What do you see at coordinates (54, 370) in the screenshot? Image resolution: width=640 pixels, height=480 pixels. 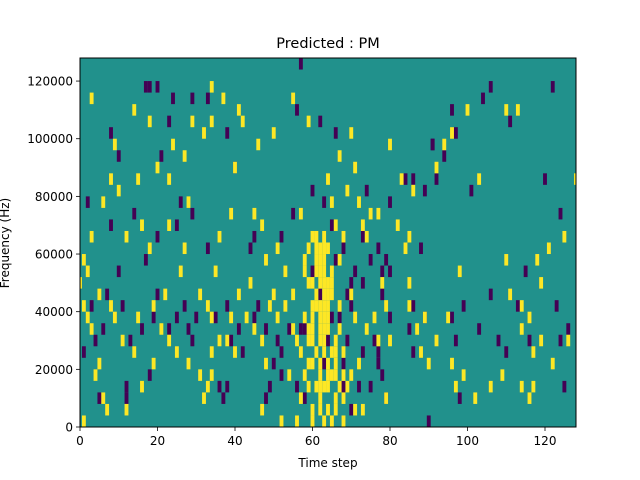 I see `y-tick-label: 20000` at bounding box center [54, 370].